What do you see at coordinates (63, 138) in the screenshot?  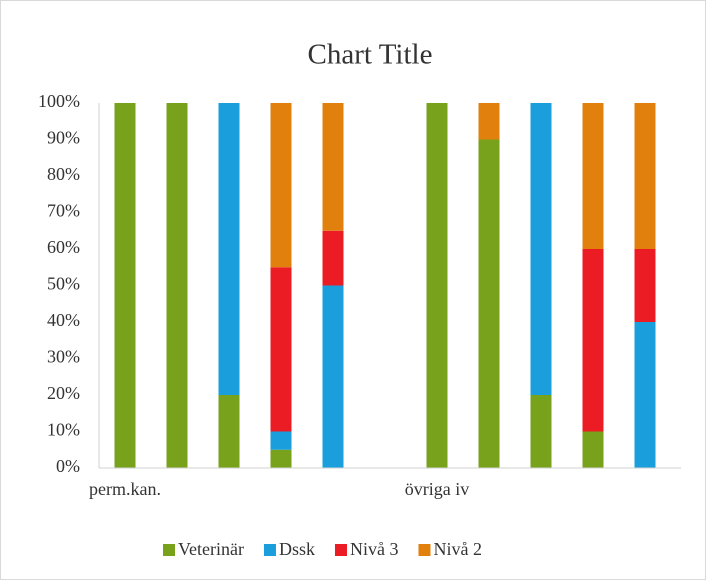 I see `y-tick-label: 90%` at bounding box center [63, 138].